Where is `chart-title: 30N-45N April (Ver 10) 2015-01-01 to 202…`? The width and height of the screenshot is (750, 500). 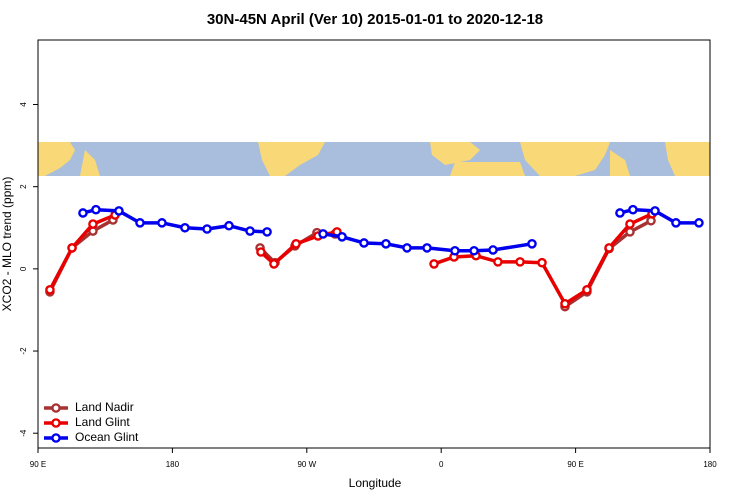 chart-title: 30N-45N April (Ver 10) 2015-01-01 to 202… is located at coordinates (375, 19).